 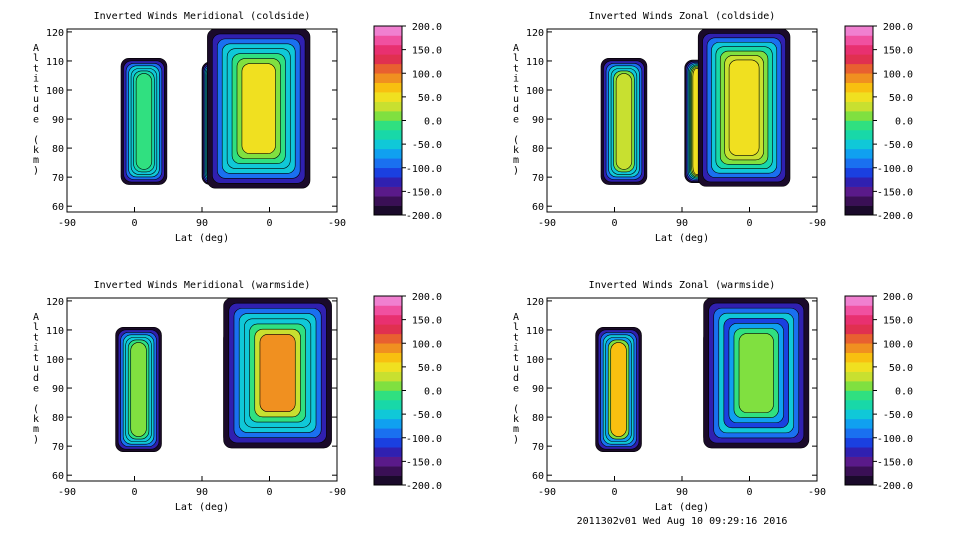 What do you see at coordinates (430, 368) in the screenshot?
I see `colorbar-tick-label: 50.0` at bounding box center [430, 368].